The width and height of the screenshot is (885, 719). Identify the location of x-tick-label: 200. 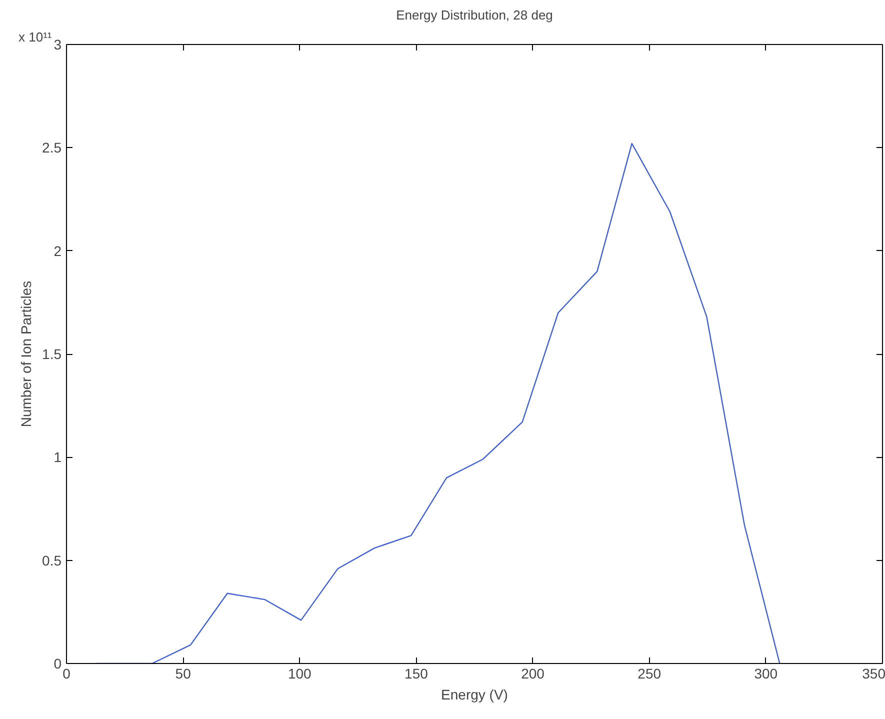
(533, 674).